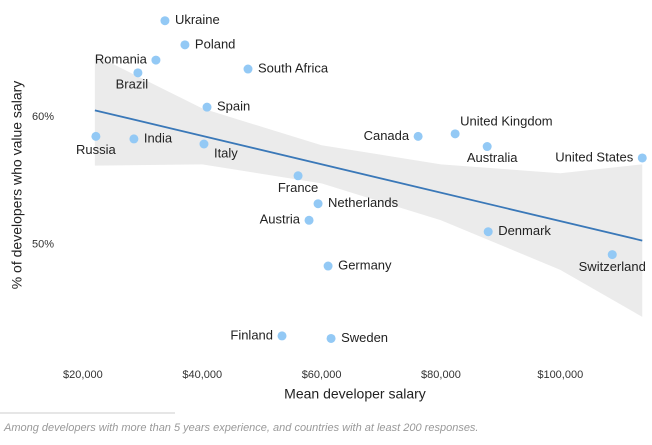 This screenshot has width=652, height=445. Describe the element at coordinates (612, 266) in the screenshot. I see `point-label: Switzerland` at that location.